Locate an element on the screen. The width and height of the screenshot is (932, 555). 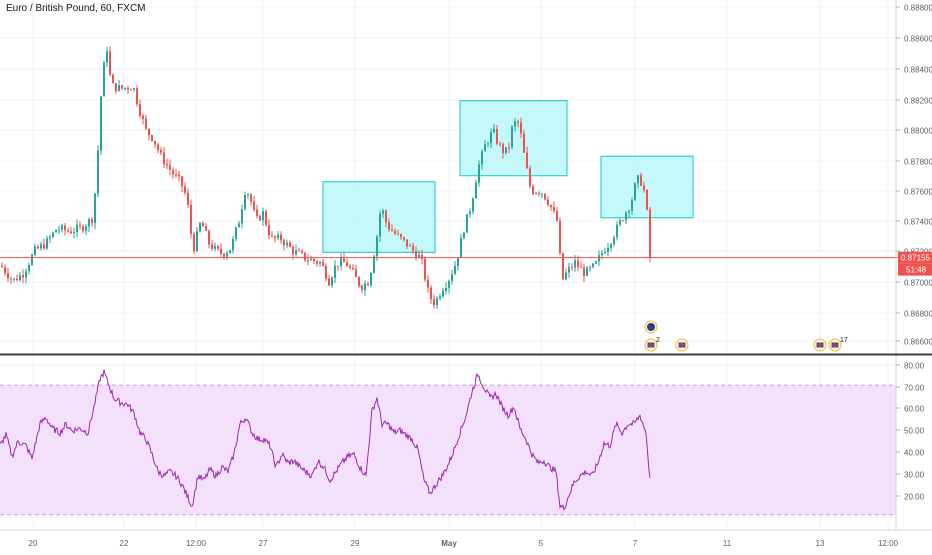
event-flag-icon: 2 is located at coordinates (652, 344).